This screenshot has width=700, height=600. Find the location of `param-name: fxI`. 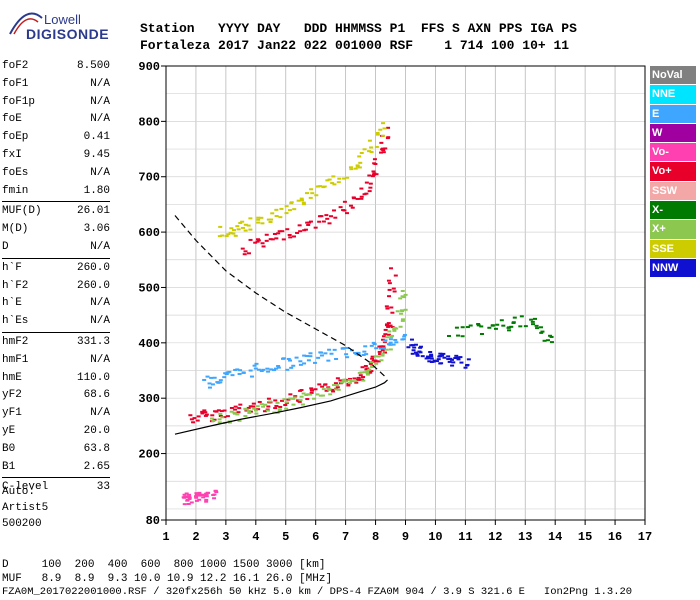

param-name: fxI is located at coordinates (12, 155).